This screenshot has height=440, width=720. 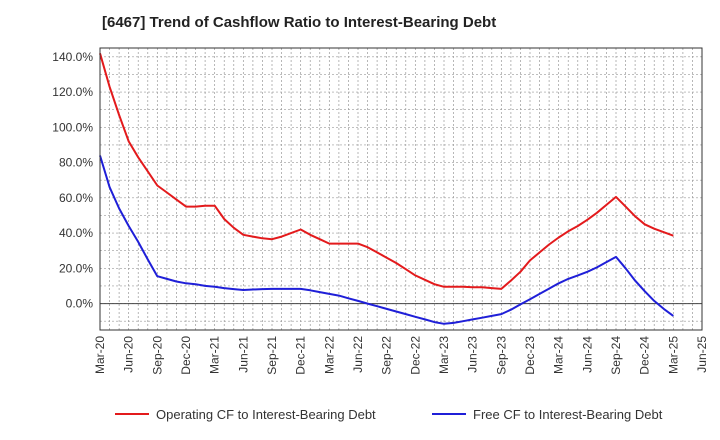 What do you see at coordinates (76, 268) in the screenshot?
I see `y-tick-label: 20.0%` at bounding box center [76, 268].